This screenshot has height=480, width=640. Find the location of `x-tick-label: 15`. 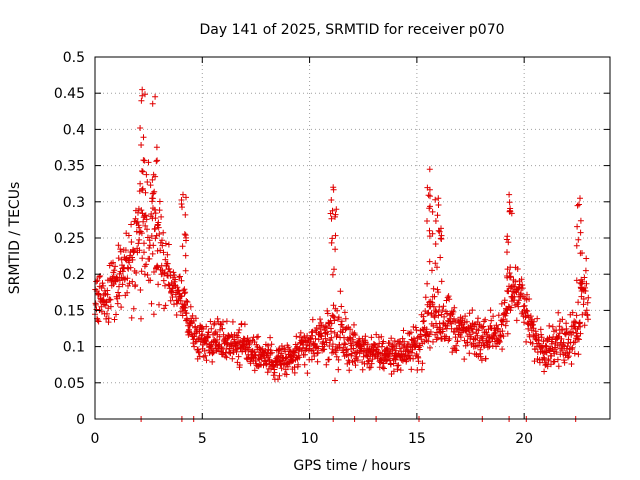

x-tick-label: 15 is located at coordinates (417, 439).